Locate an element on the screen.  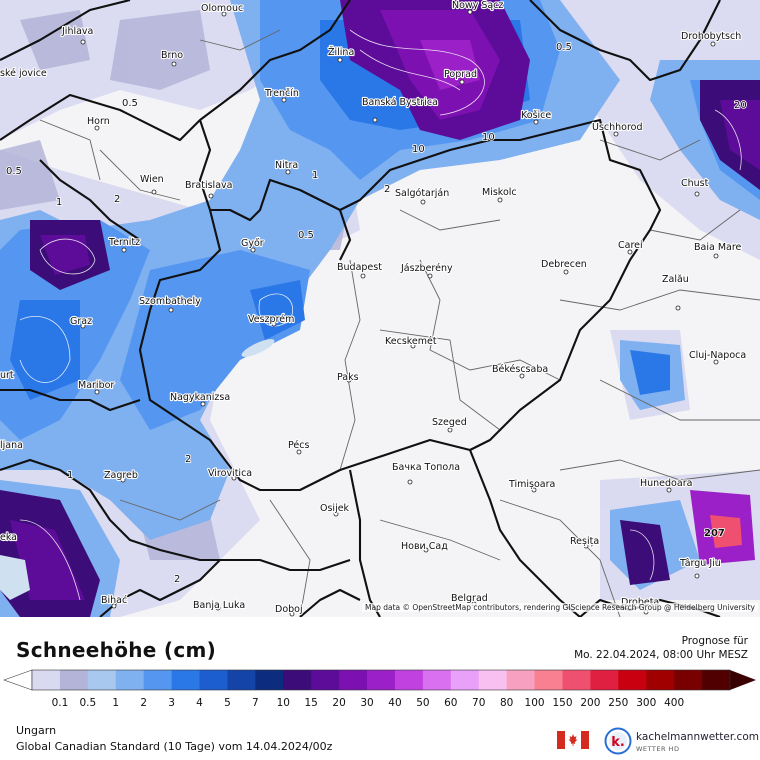
svg-text: Belgrad is located at coordinates (469, 598).